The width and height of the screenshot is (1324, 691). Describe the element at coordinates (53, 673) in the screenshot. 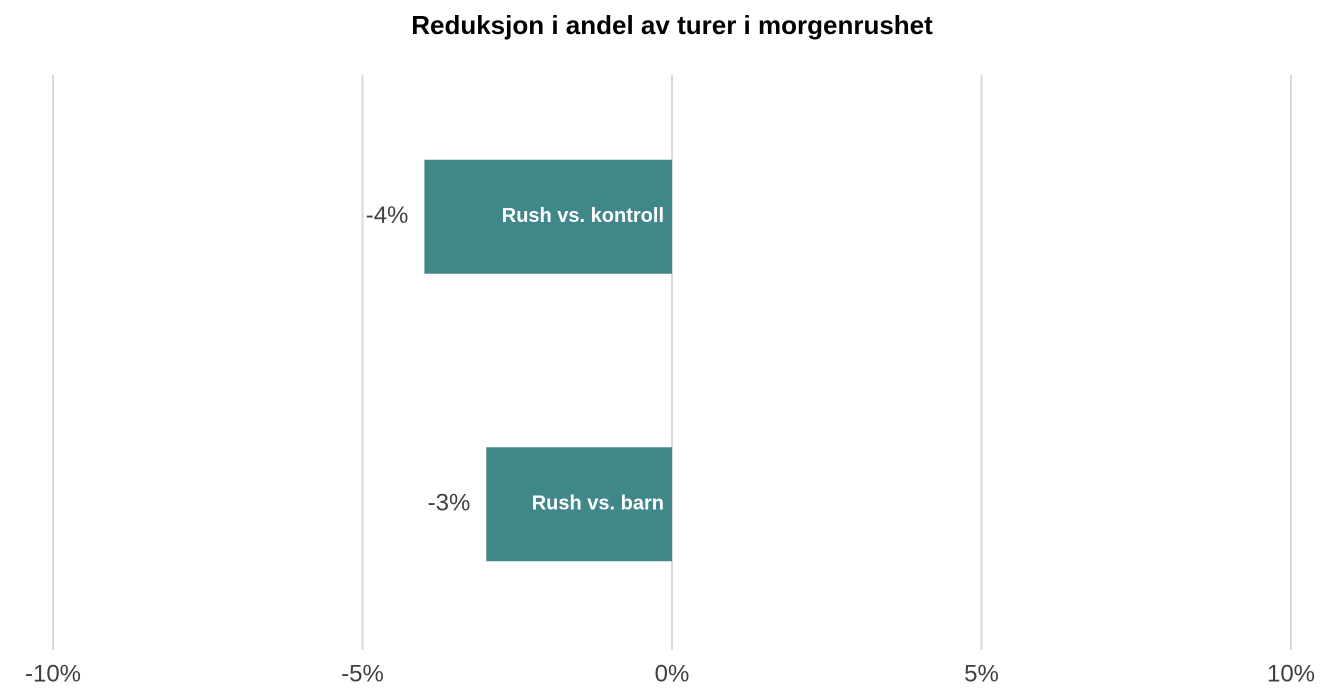

I see `x-tick-label: -10%` at that location.